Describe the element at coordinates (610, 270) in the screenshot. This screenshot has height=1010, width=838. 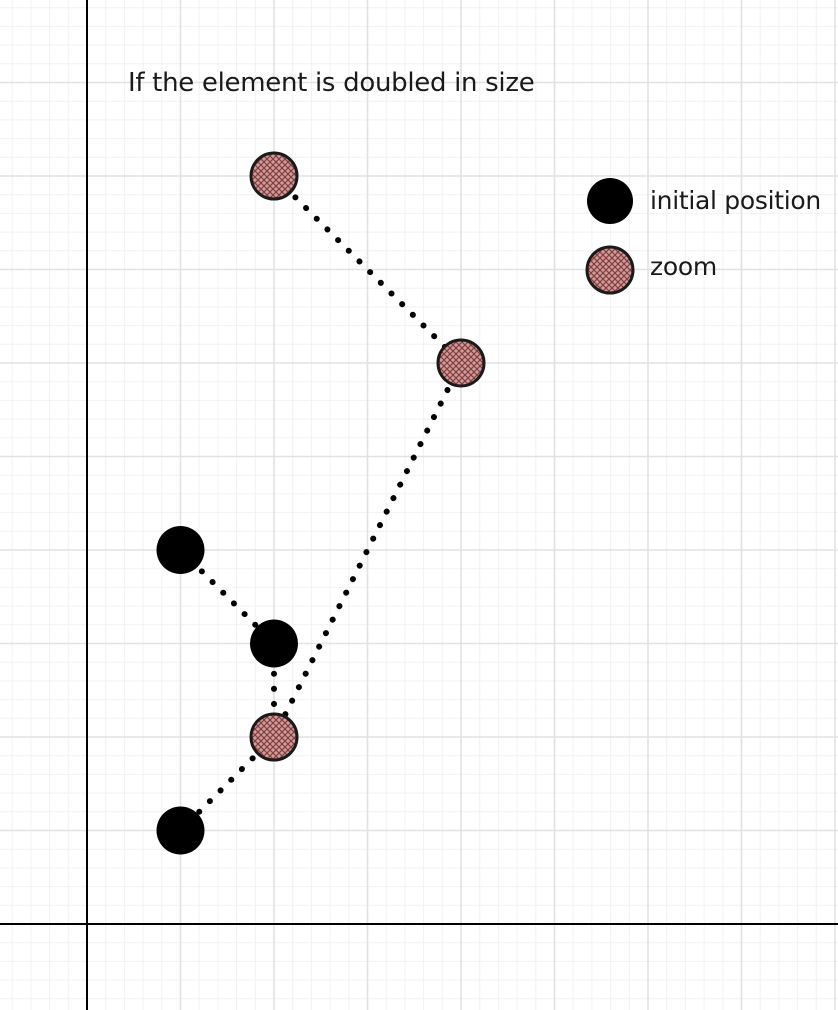
I see `legend-zoom-marker` at that location.